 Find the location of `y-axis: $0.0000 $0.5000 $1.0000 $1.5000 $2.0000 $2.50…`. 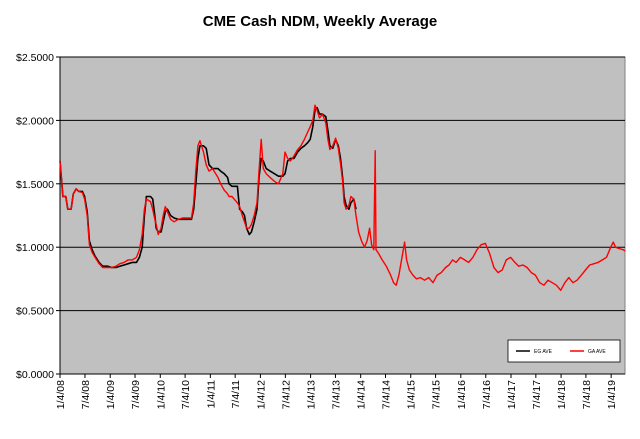

y-axis: $0.0000 $0.5000 $1.0000 $1.5000 $2.0000 $2.50… is located at coordinates (38, 216).